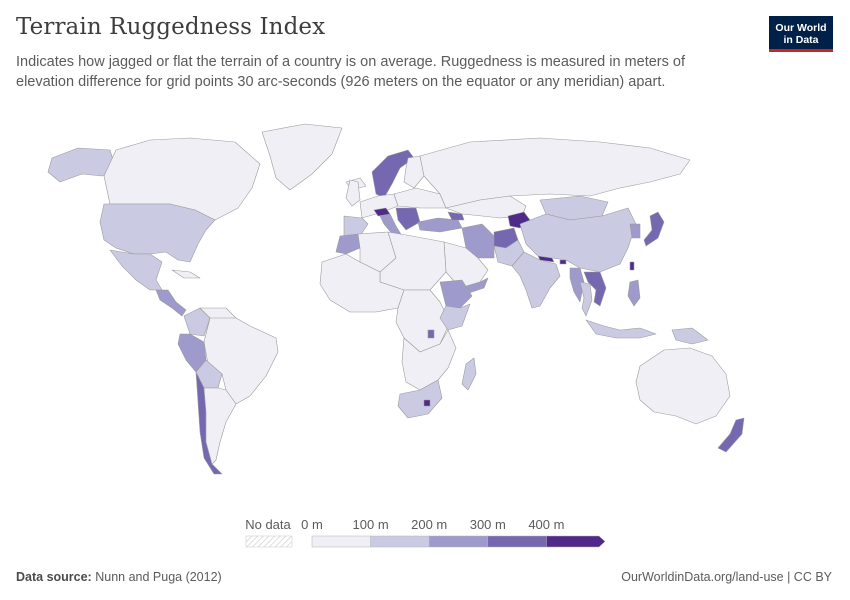 The height and width of the screenshot is (600, 850). Describe the element at coordinates (469, 374) in the screenshot. I see `region-madagascar` at that location.